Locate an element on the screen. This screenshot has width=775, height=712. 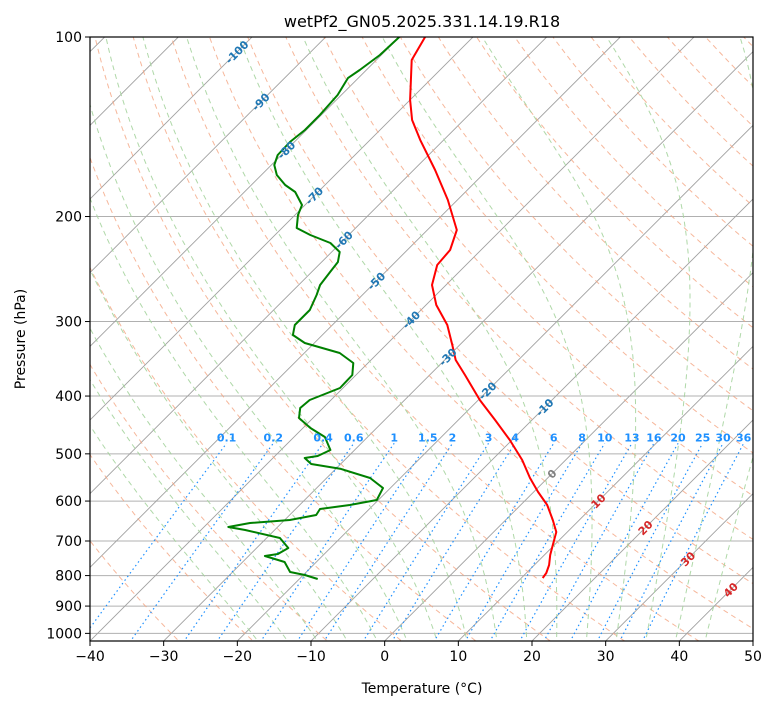
y-tick-label: 900 is located at coordinates (68, 607).